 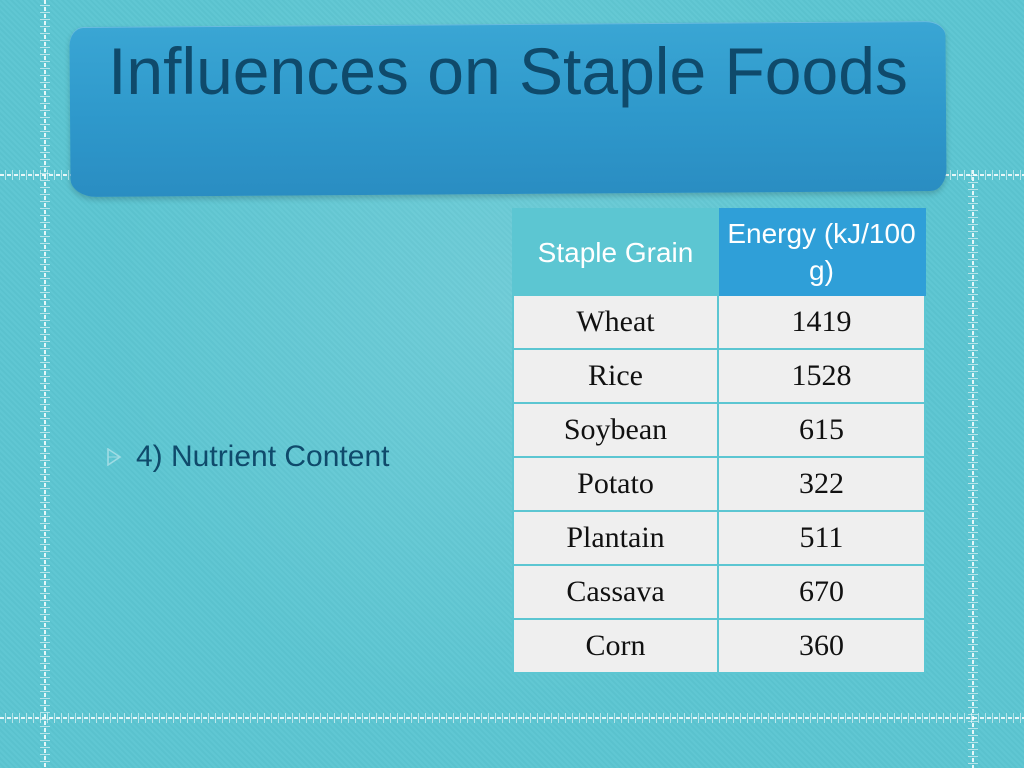 I want to click on bullet-item: 4) Nutrient Content, so click(x=247, y=457).